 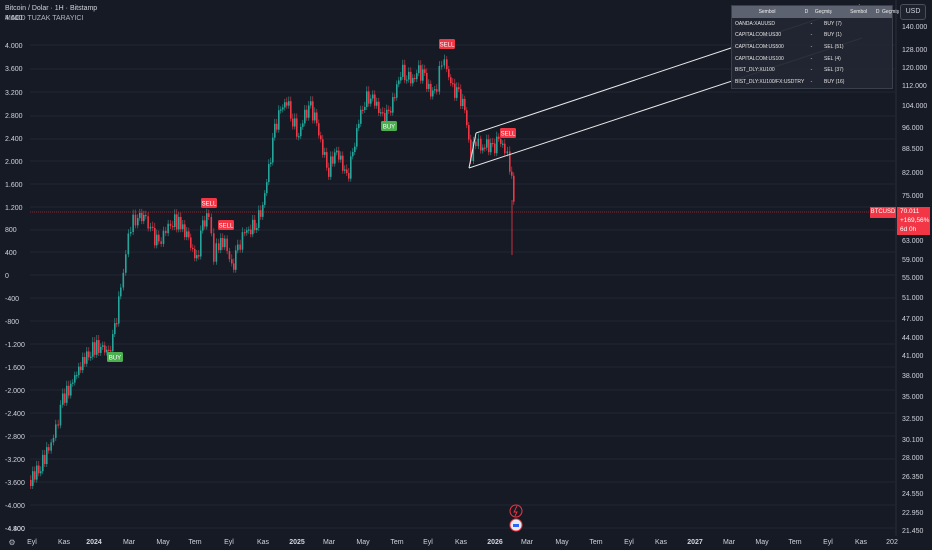 I want to click on table-row: CAPITALCOM:US30 - BUY (1), so click(x=812, y=35).